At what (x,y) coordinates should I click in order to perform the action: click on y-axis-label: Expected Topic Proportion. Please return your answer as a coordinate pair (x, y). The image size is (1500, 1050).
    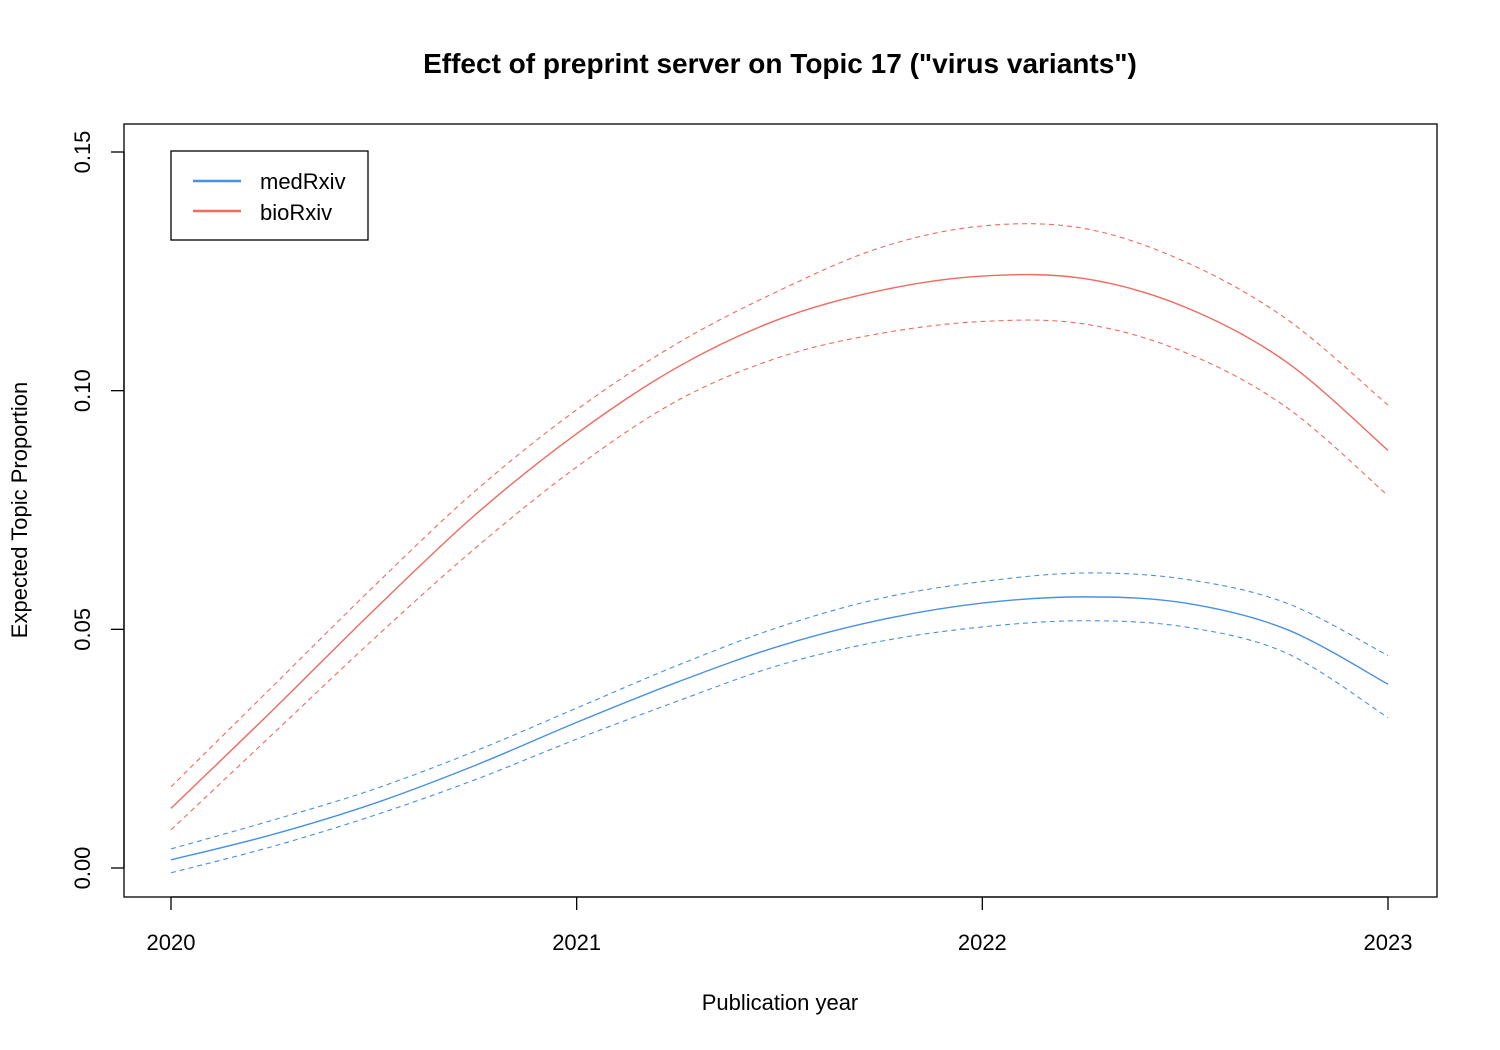
    Looking at the image, I should click on (19, 510).